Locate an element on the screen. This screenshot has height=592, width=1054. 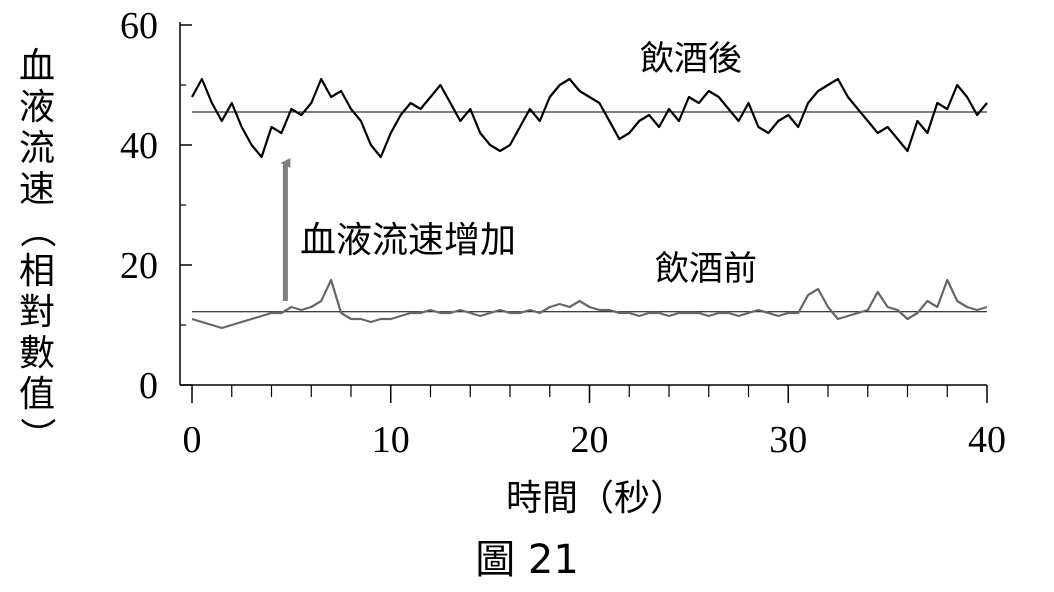
y-tick-label: 40 is located at coordinates (139, 146).